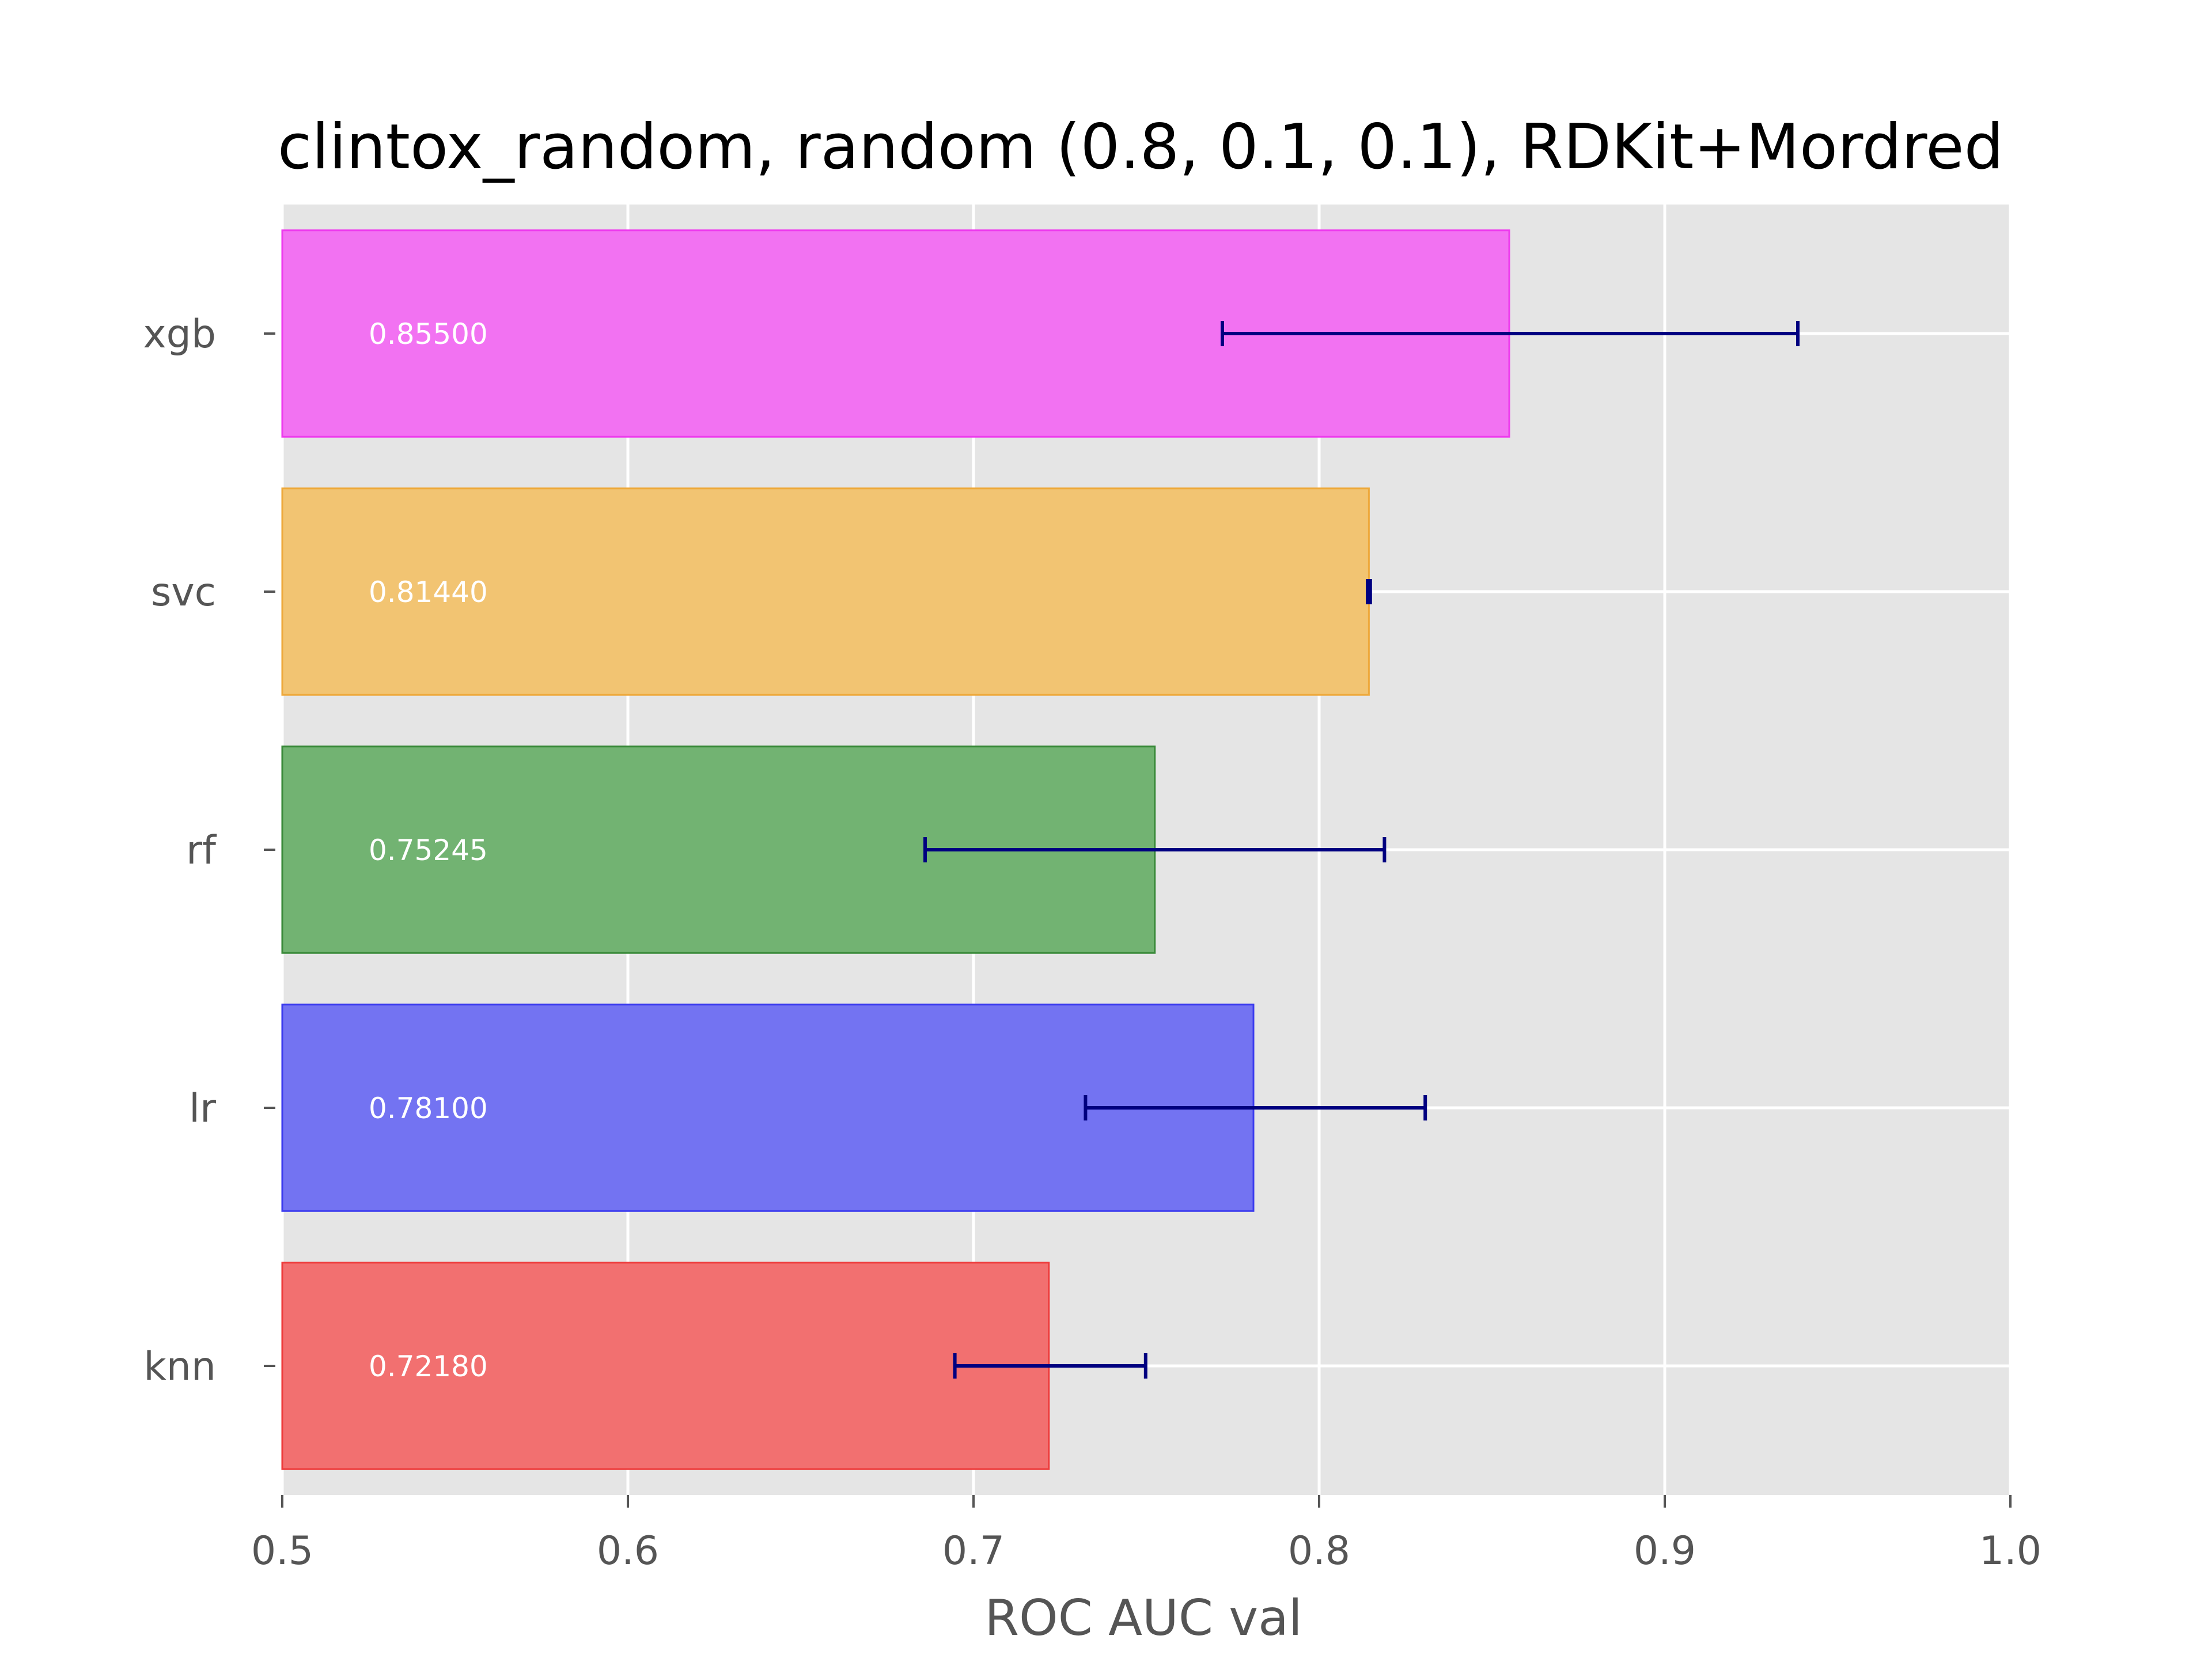 The width and height of the screenshot is (2212, 1662). What do you see at coordinates (428, 1108) in the screenshot?
I see `value-label-lr: 0.78100` at bounding box center [428, 1108].